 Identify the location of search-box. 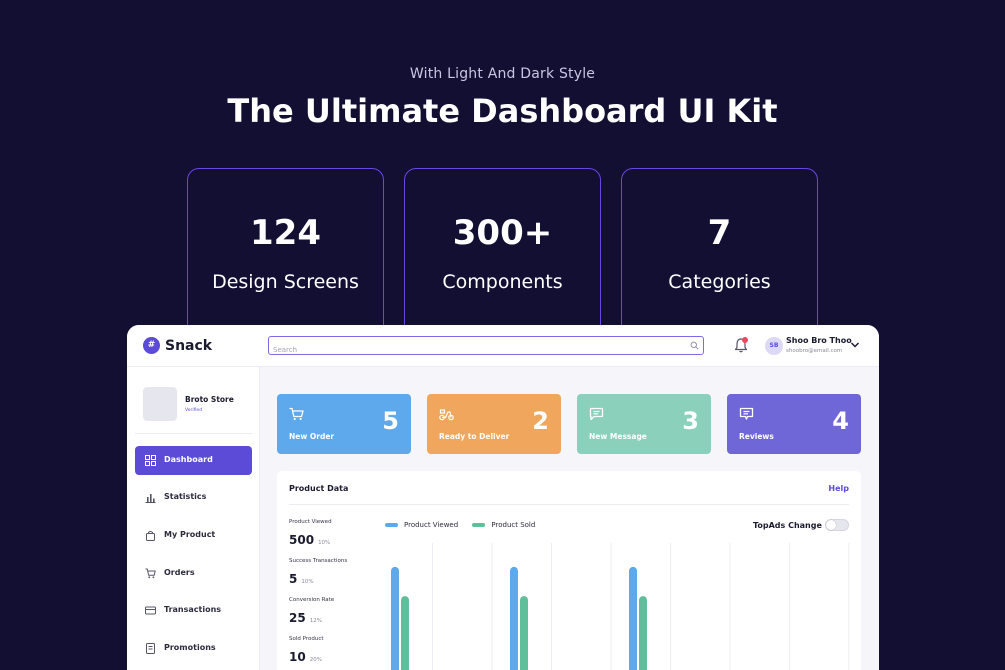
(486, 347).